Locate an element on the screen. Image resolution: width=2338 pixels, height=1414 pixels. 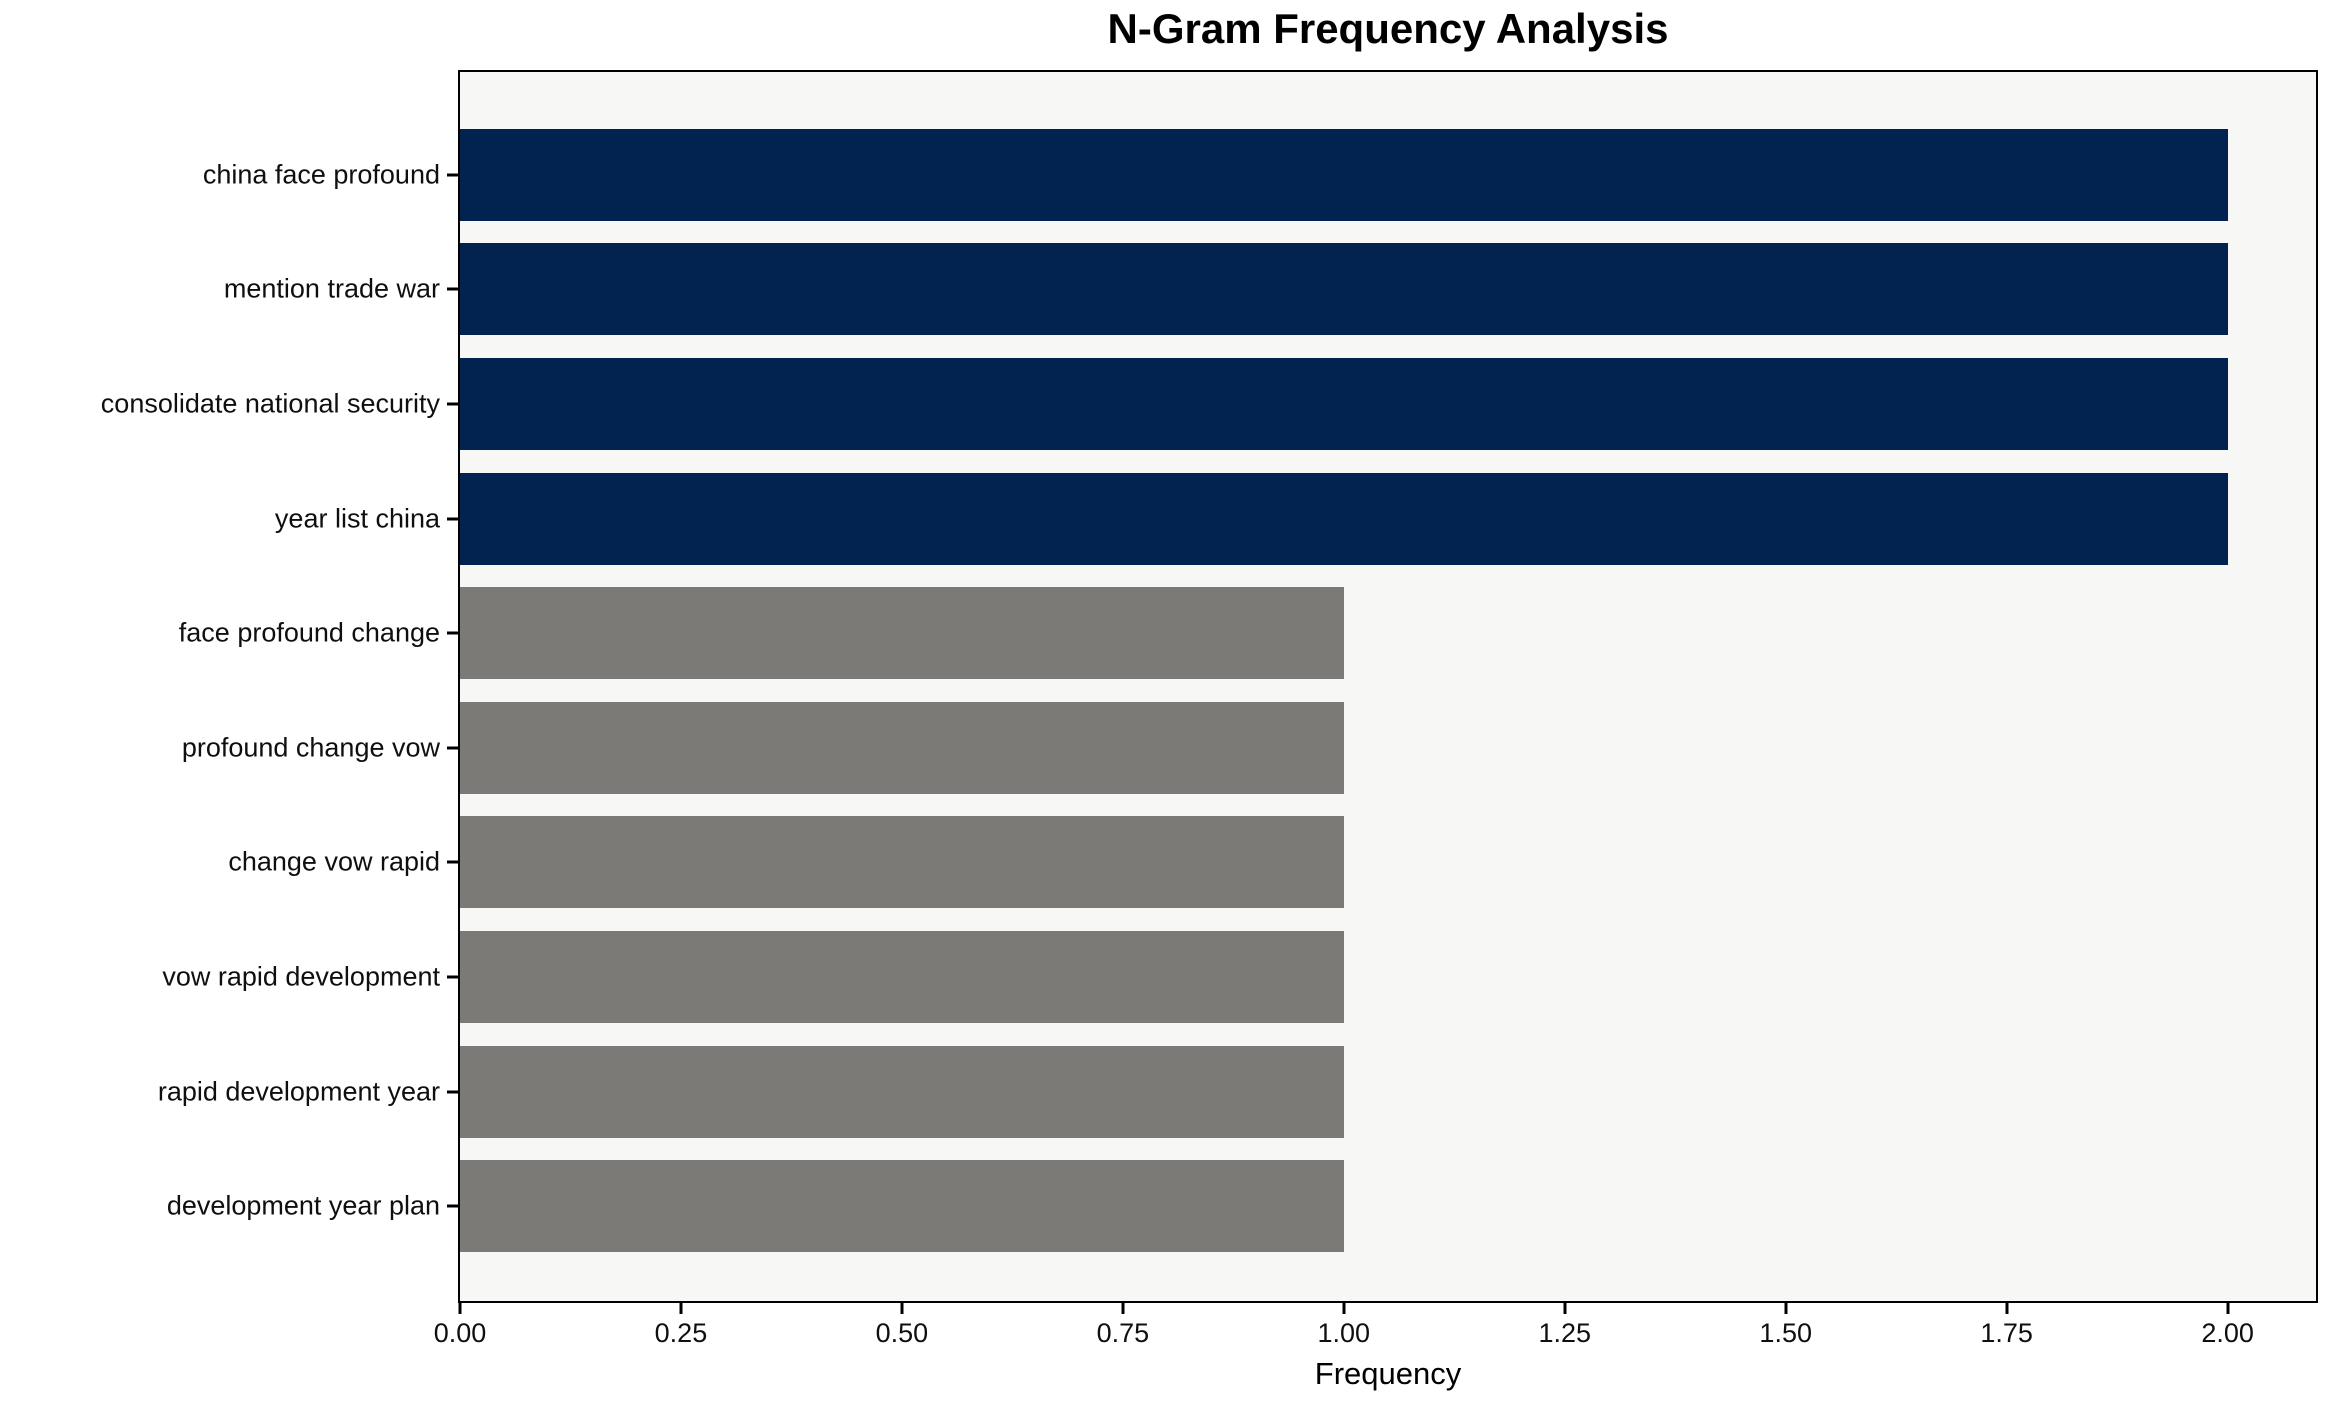
y-tick-label: change vow rapid is located at coordinates (334, 861).